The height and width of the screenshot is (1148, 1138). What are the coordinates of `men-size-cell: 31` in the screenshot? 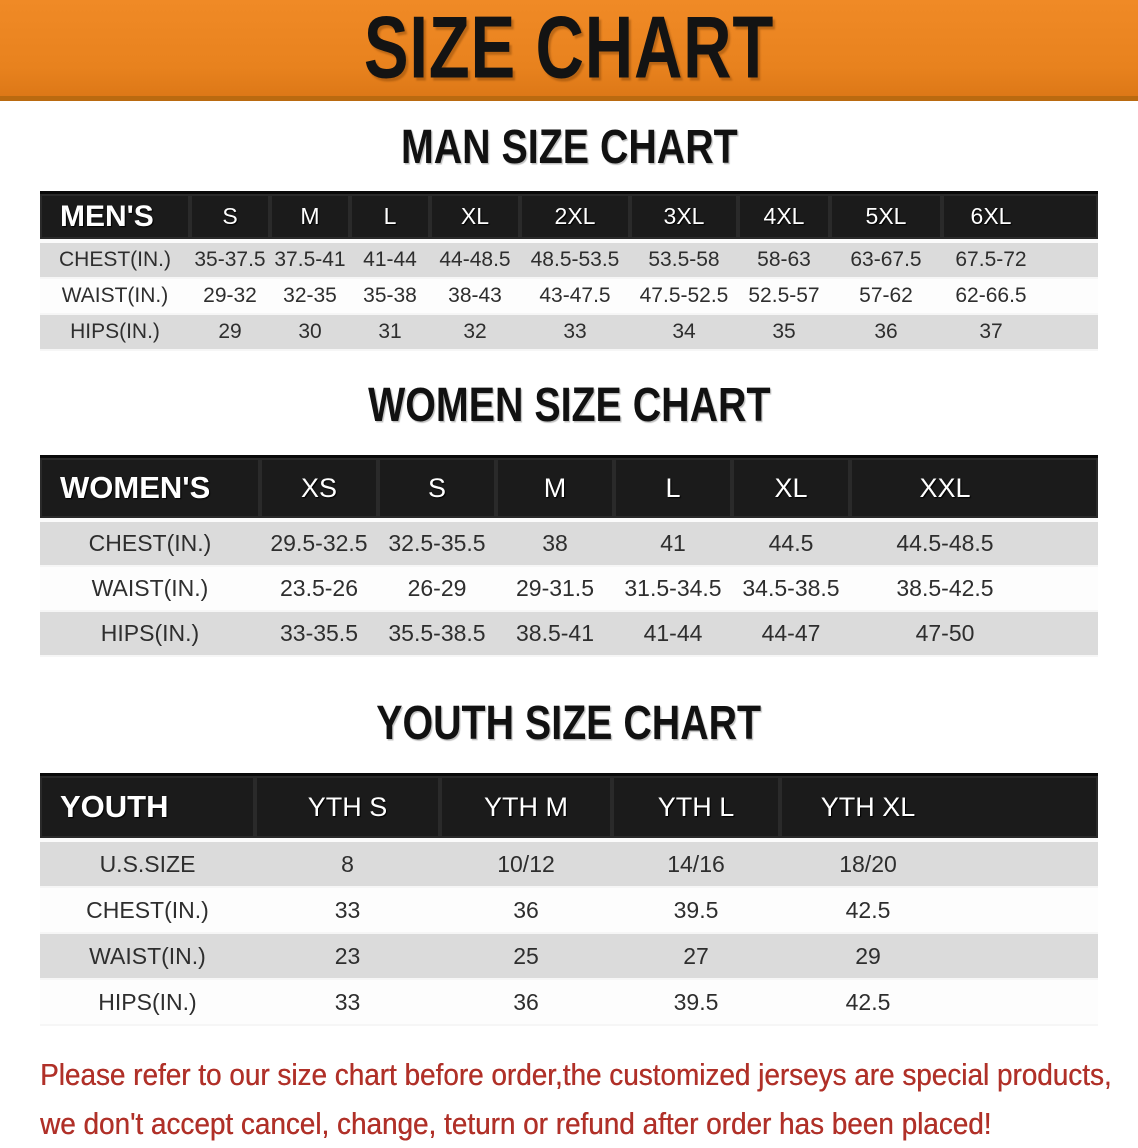 It's located at (390, 332).